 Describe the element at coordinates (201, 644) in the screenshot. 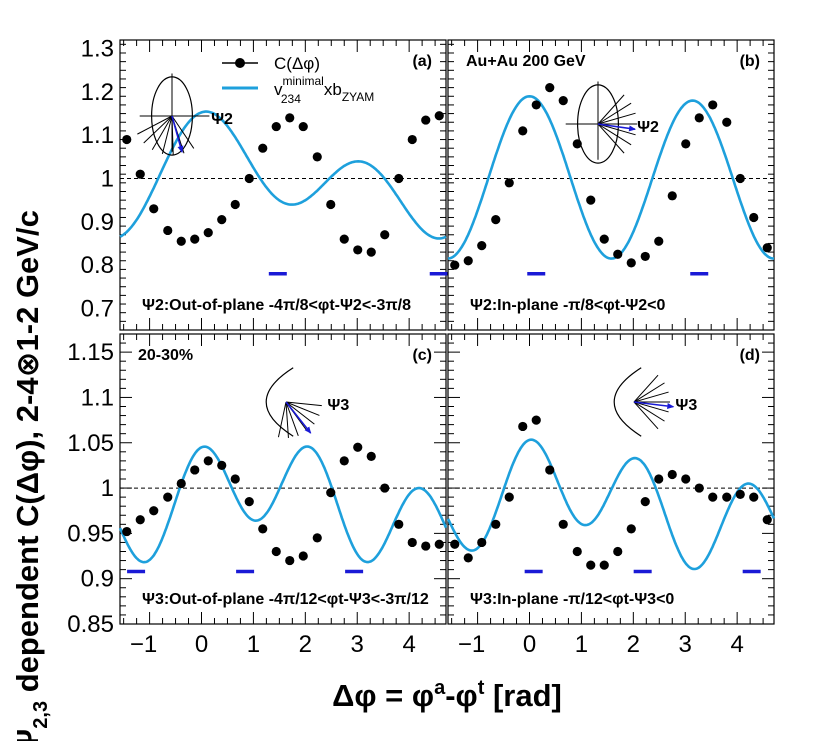

I see `x-tick-label: 0` at that location.